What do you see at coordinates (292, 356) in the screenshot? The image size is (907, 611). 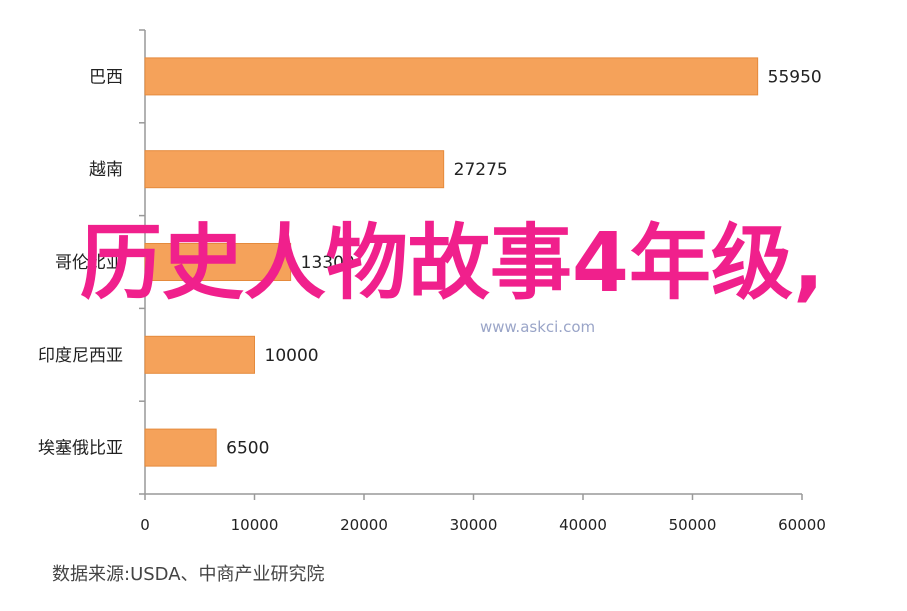 I see `value-label: 10000` at bounding box center [292, 356].